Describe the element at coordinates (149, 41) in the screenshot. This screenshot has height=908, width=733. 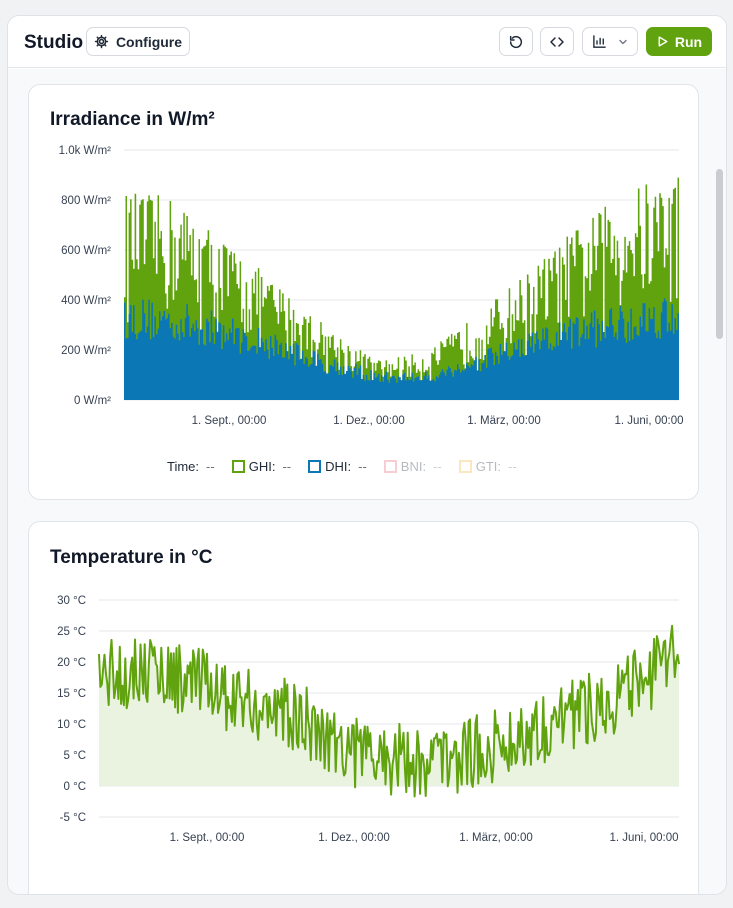
I see `configure-label: Configure` at that location.